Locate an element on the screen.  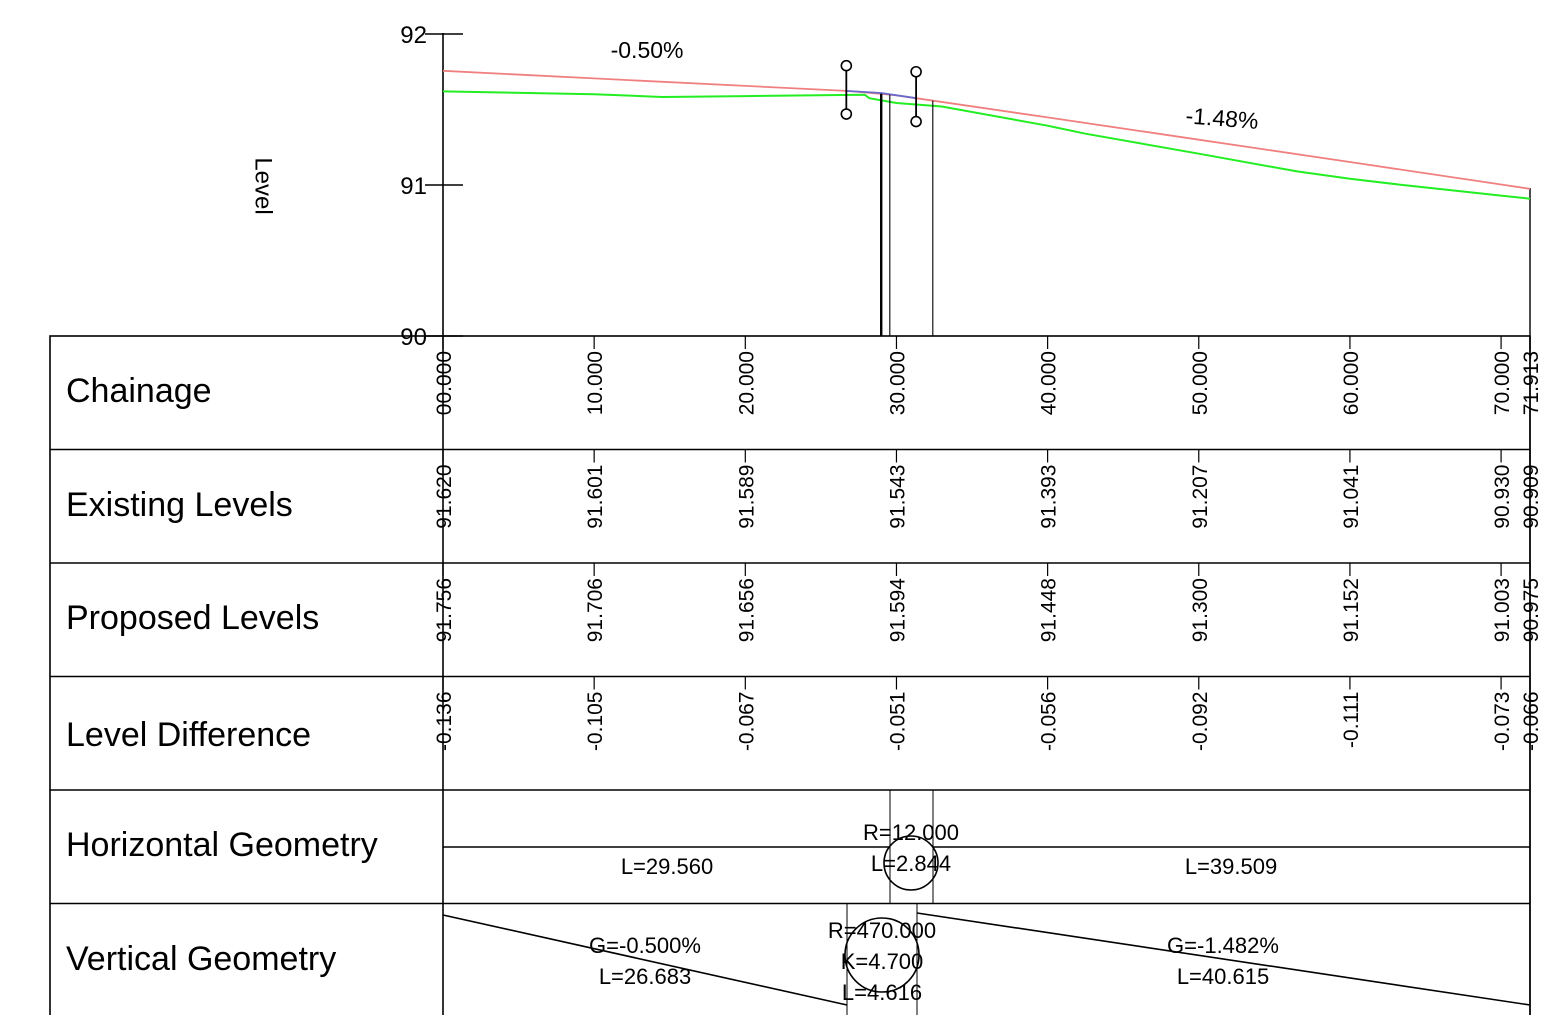
row-title-proposed-levels: Proposed Levels is located at coordinates (192, 618).